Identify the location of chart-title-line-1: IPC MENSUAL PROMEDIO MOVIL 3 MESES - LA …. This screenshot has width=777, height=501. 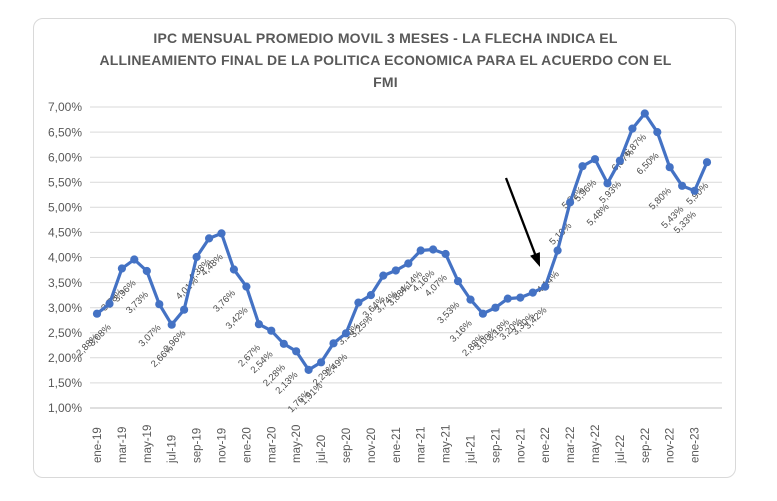
(385, 38).